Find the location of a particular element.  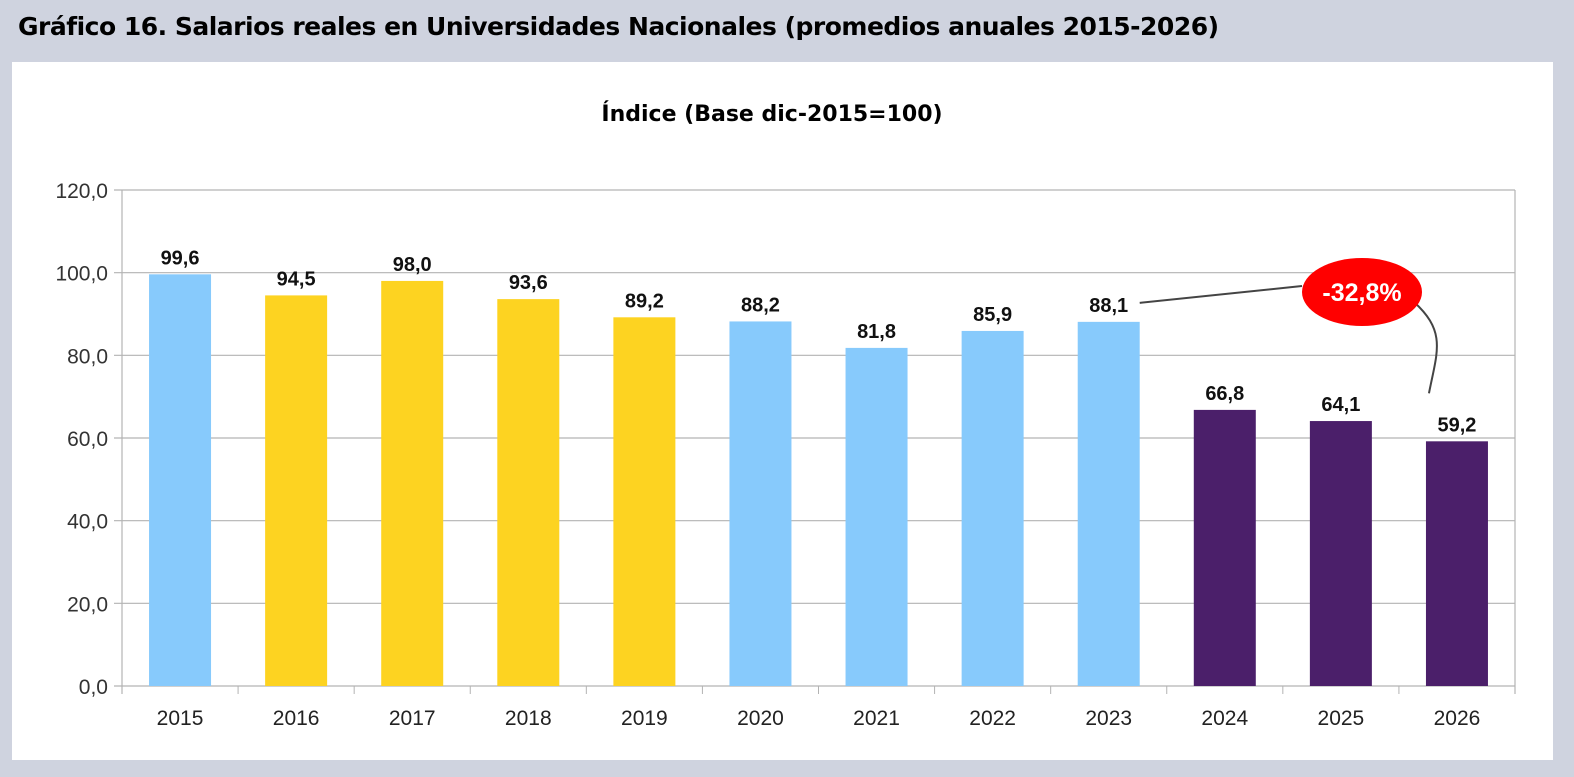

data-label: 85,9 is located at coordinates (992, 315).